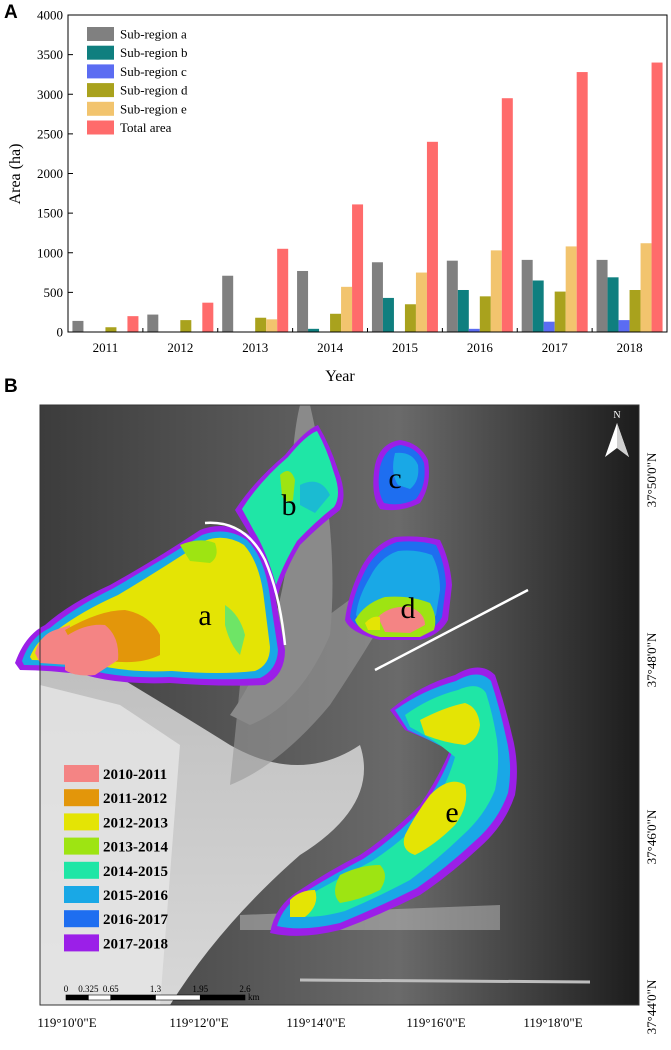 The image size is (671, 1050). I want to click on scale-tick-label: 0.325, so click(88, 989).